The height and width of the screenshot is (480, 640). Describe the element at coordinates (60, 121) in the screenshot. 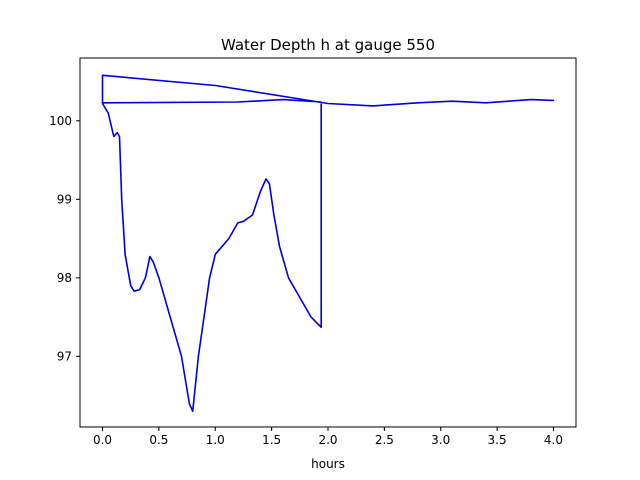

I see `y-tick-label: 100` at that location.